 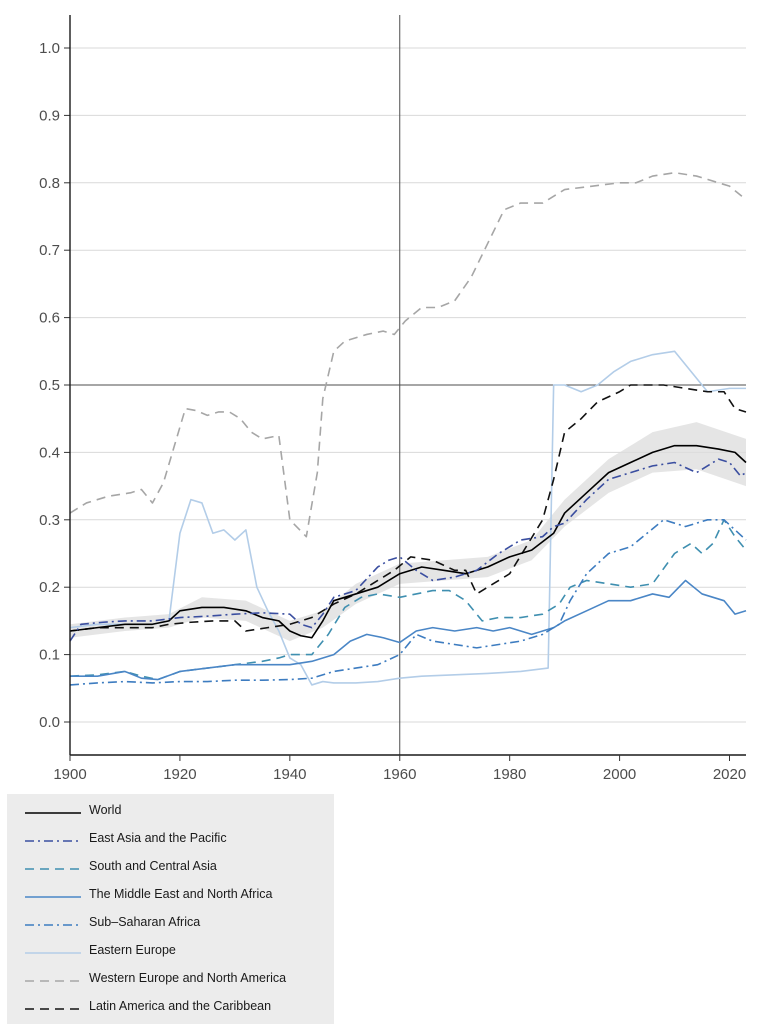 What do you see at coordinates (49, 48) in the screenshot?
I see `y-tick-label: 1.0` at bounding box center [49, 48].